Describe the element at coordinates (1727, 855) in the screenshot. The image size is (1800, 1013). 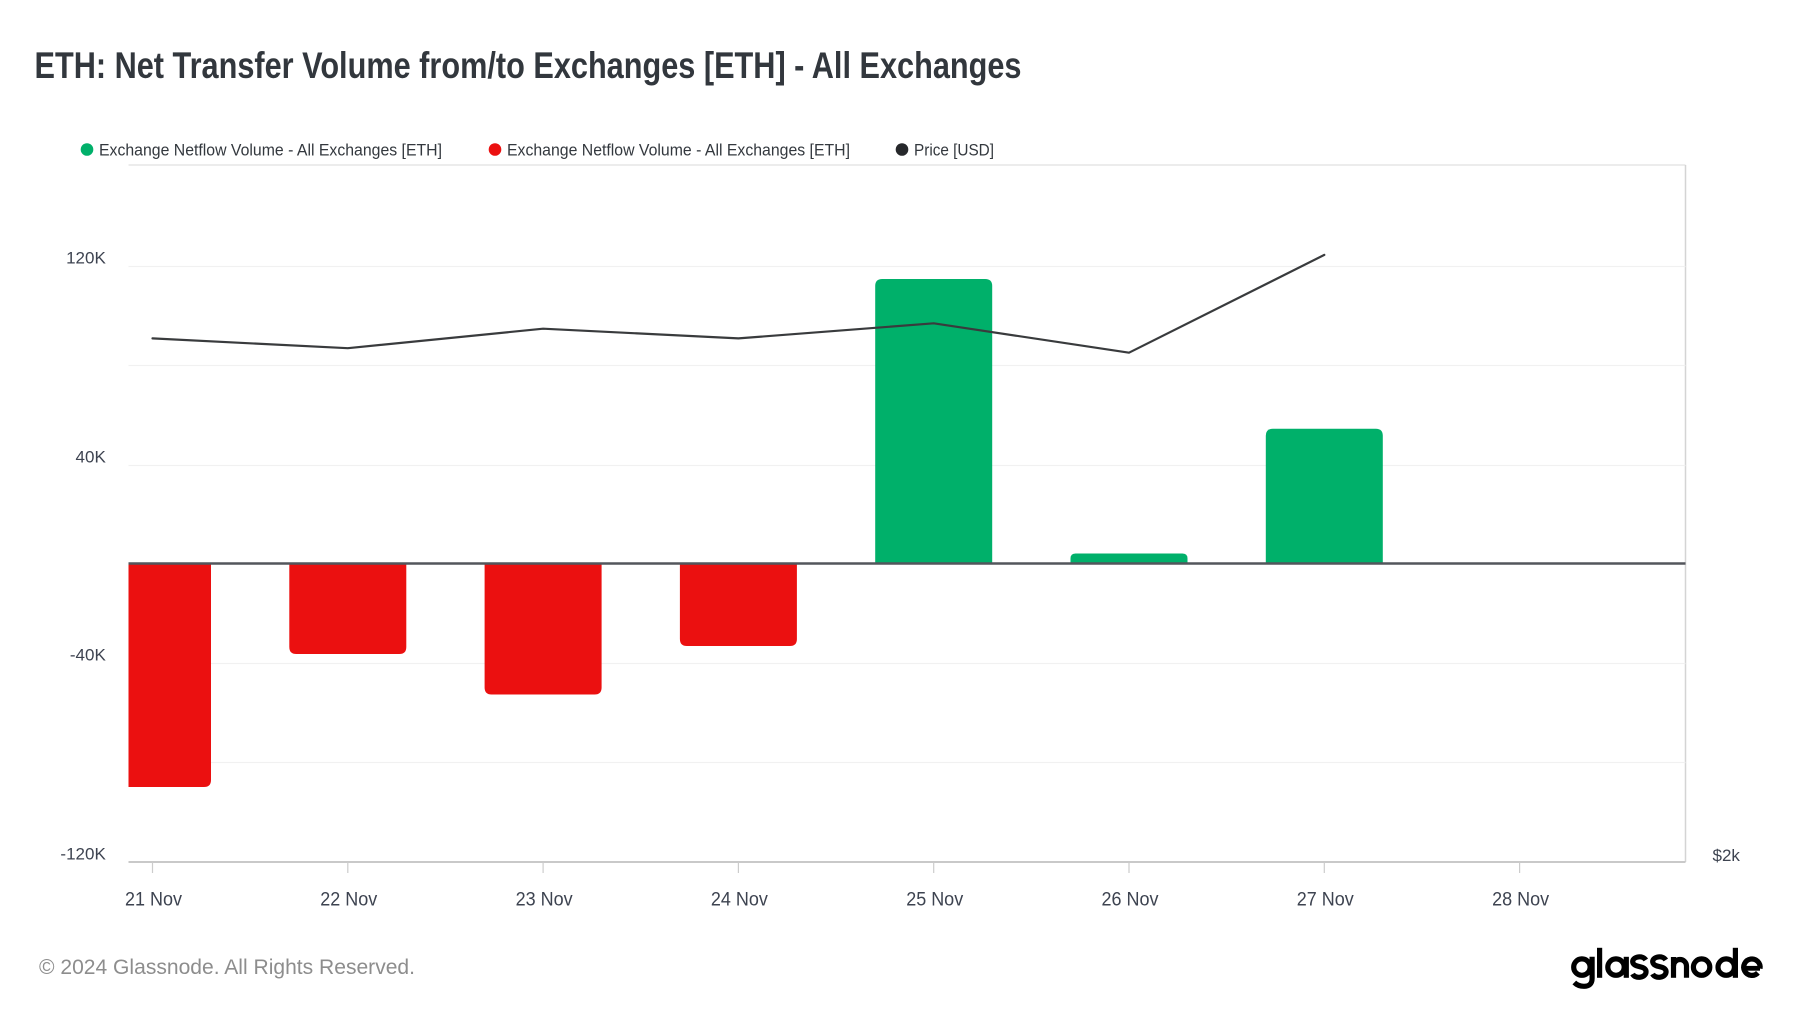
I see `svg-text: $2k` at that location.